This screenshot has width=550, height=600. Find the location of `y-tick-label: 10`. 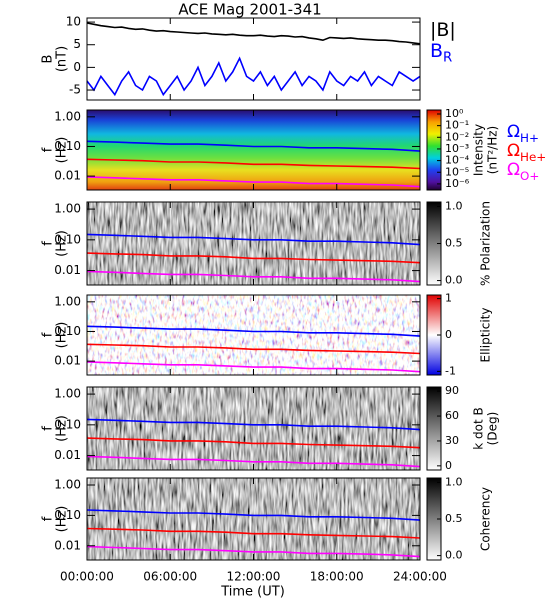

y-tick-label: 10 is located at coordinates (73, 22).